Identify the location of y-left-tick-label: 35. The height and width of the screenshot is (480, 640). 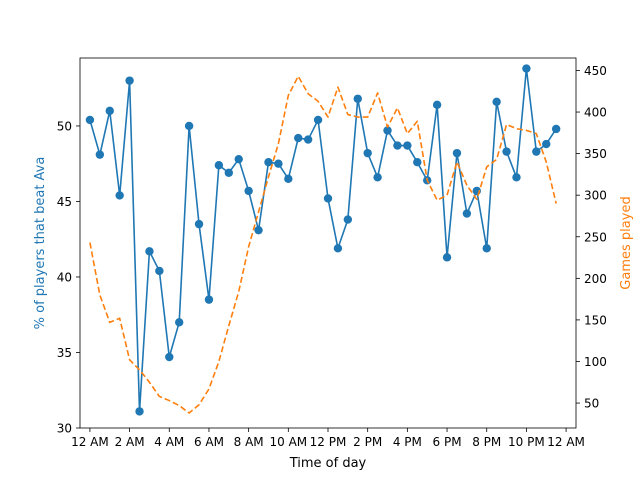
(64, 353).